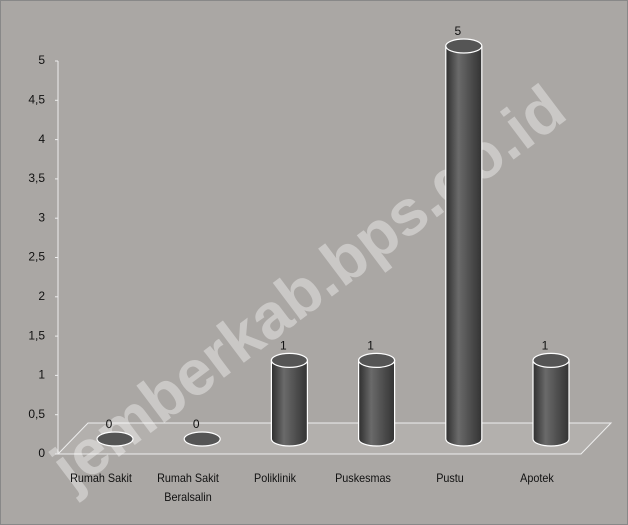  Describe the element at coordinates (41, 60) in the screenshot. I see `y-tick-label: 5` at that location.